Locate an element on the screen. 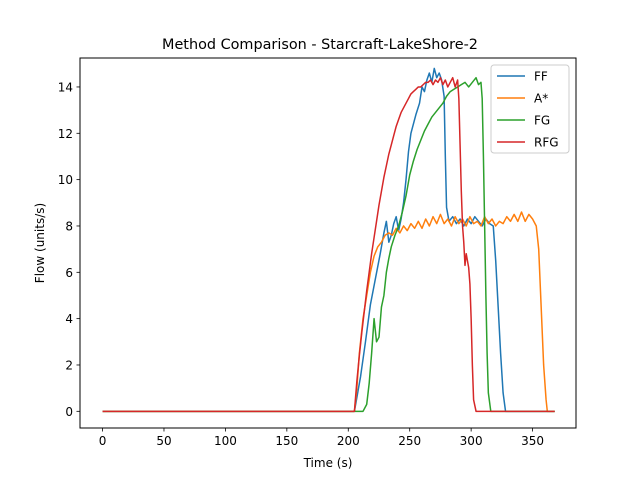  y-axis-label: Flow (units/s) is located at coordinates (40, 243).